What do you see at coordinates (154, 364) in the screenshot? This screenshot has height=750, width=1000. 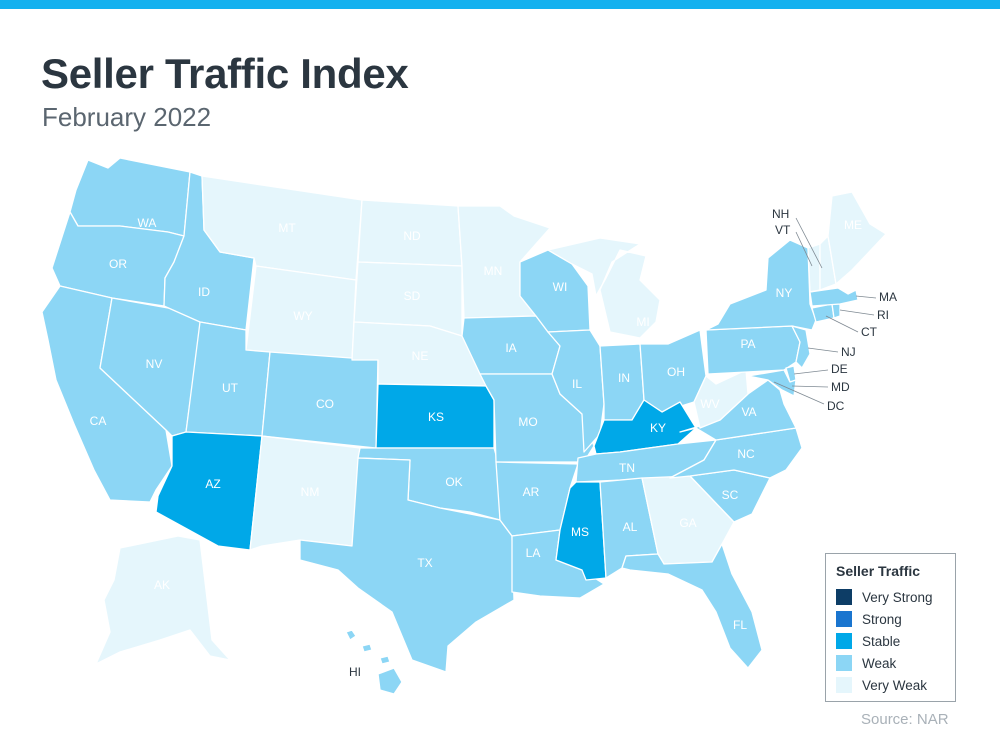 I see `label-nv: NV` at bounding box center [154, 364].